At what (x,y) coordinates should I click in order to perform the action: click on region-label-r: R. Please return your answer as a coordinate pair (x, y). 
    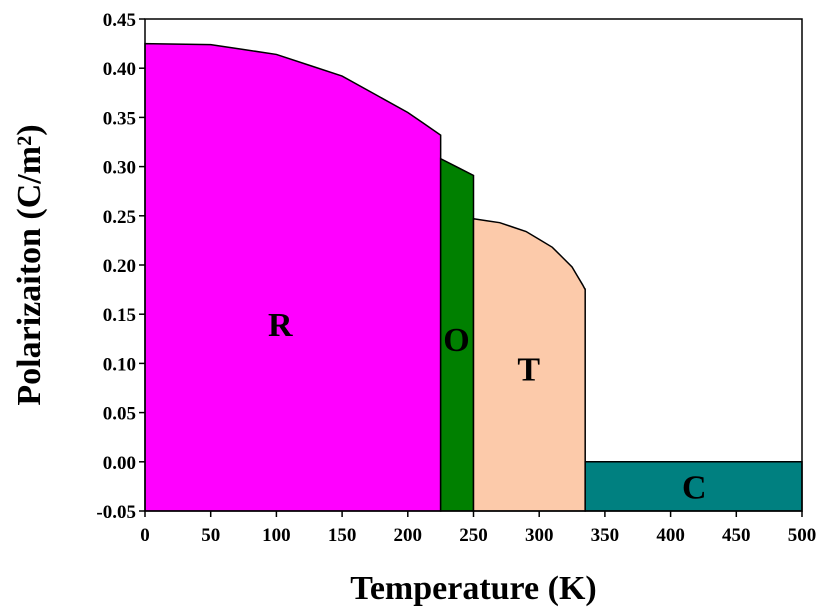
    Looking at the image, I should click on (280, 325).